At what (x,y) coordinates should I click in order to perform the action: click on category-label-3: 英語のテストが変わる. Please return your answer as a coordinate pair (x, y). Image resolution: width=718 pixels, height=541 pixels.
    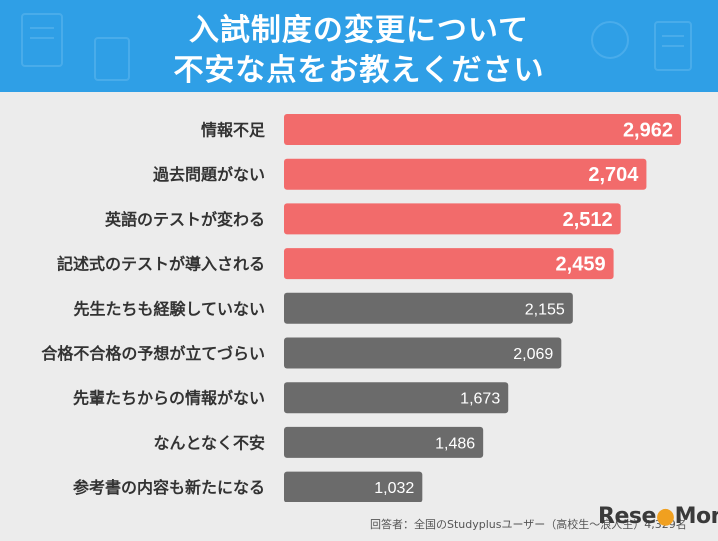
    Looking at the image, I should click on (184, 219).